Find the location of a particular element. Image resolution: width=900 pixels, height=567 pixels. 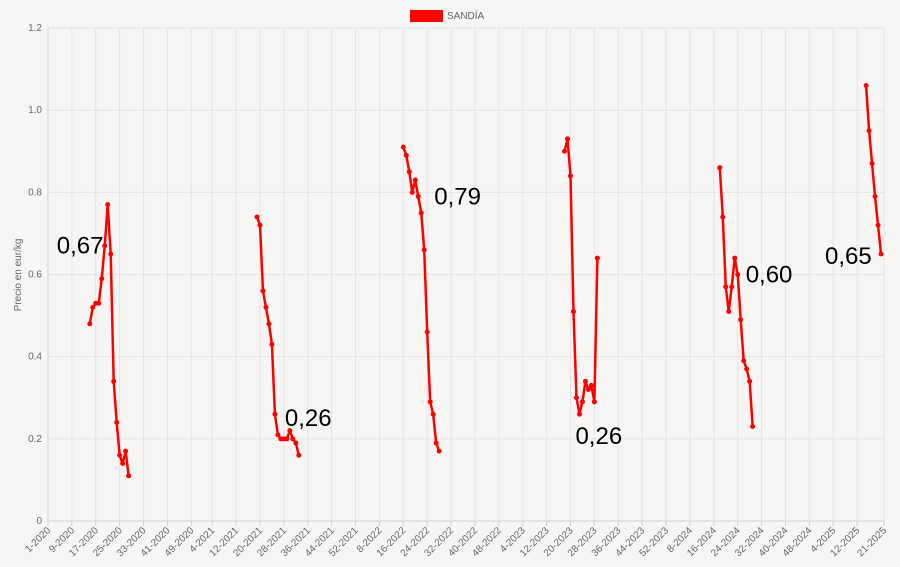

value-annotation: 0,67 is located at coordinates (80, 246).